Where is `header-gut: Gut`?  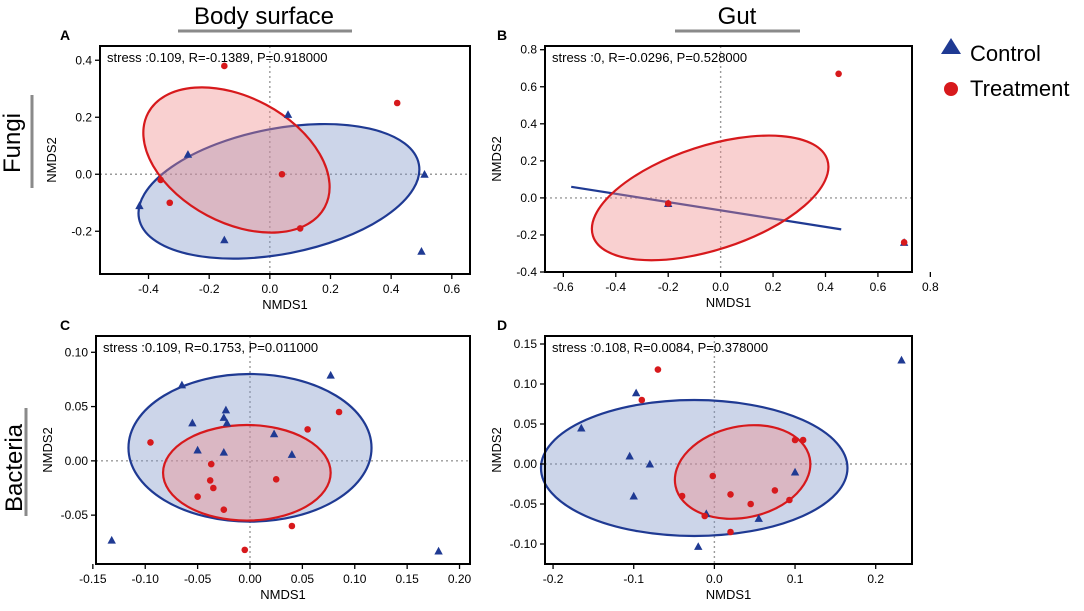
header-gut: Gut is located at coordinates (737, 16).